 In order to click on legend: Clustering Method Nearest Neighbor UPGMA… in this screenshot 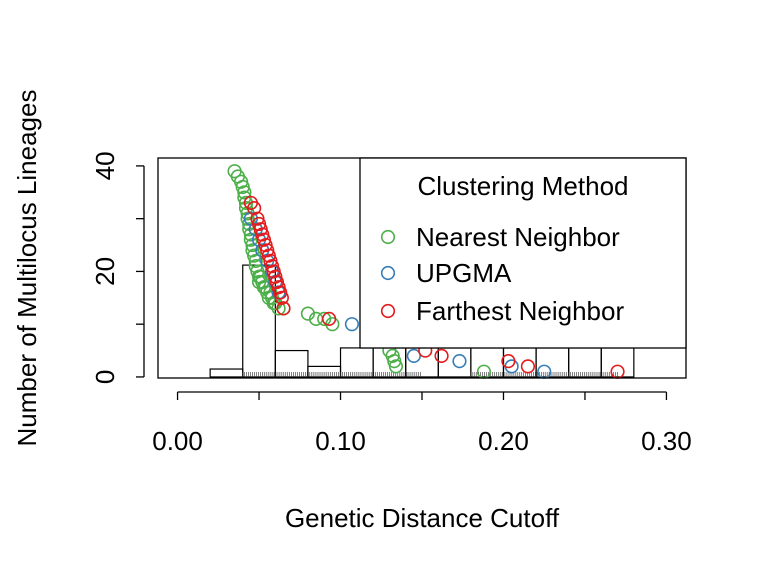, I will do `click(523, 253)`.